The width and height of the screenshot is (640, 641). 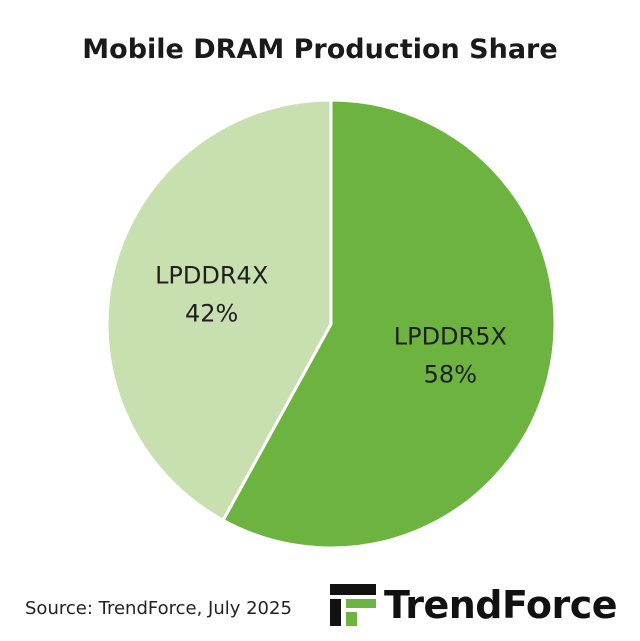 What do you see at coordinates (211, 275) in the screenshot?
I see `slice-label-lpddr4x: LPDDR4X` at bounding box center [211, 275].